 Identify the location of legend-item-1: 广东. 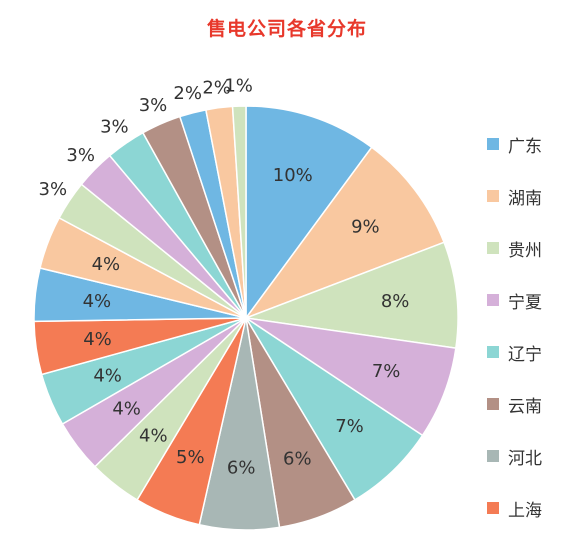
(514, 144).